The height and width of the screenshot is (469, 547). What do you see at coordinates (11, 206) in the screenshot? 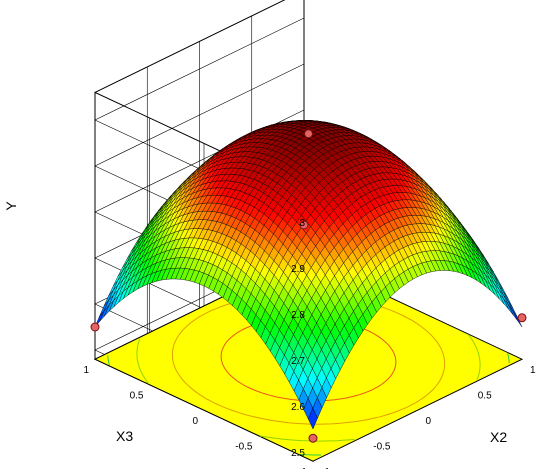
I see `z-axis-label: Y` at bounding box center [11, 206].